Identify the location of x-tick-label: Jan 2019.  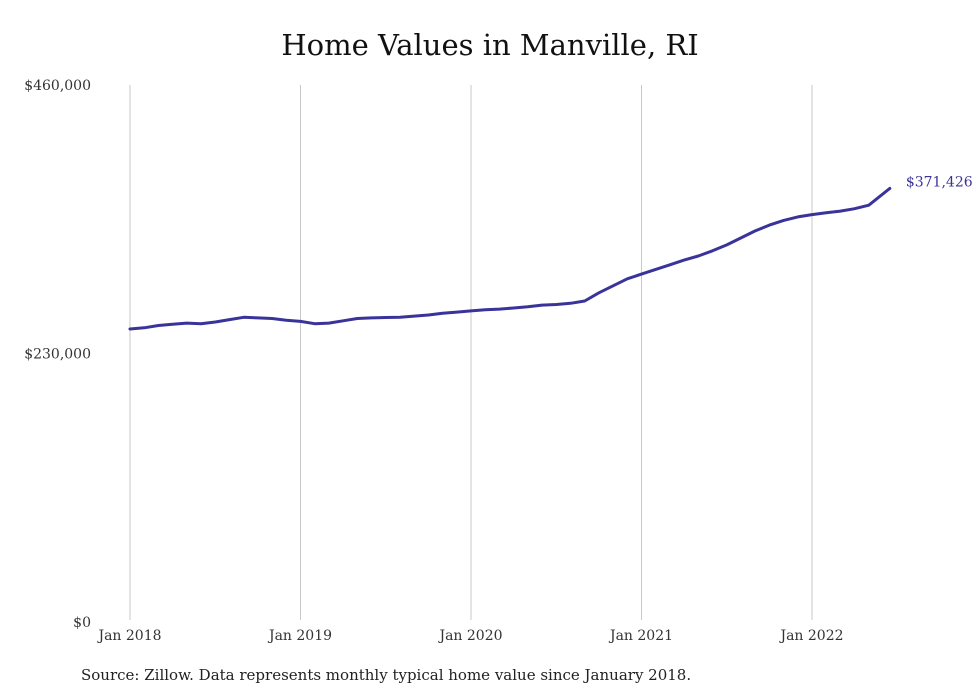
(299, 636).